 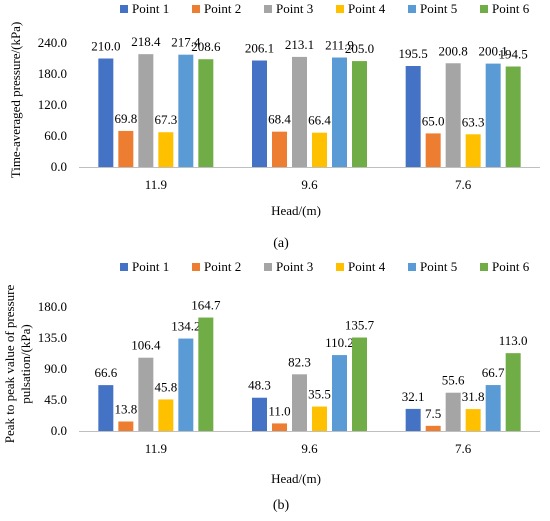 What do you see at coordinates (222, 8) in the screenshot?
I see `legend-label-a-2: Point 2` at bounding box center [222, 8].